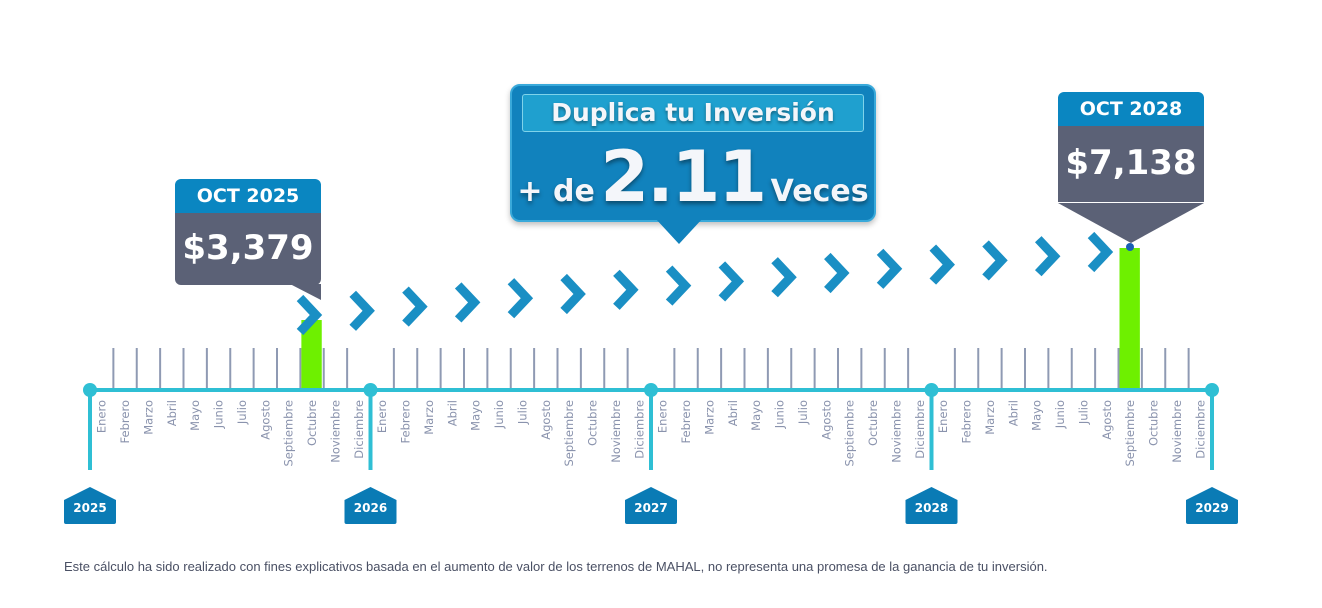 This screenshot has width=1322, height=608. Describe the element at coordinates (683, 177) in the screenshot. I see `promo-multiplier: 2.11` at that location.